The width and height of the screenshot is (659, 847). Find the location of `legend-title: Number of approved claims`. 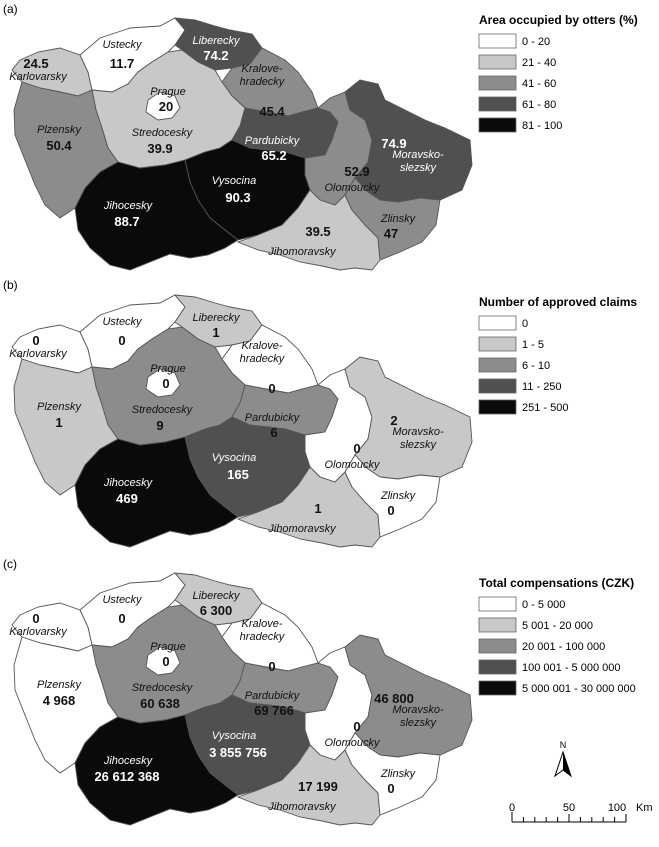

legend-title: Number of approved claims is located at coordinates (558, 302).